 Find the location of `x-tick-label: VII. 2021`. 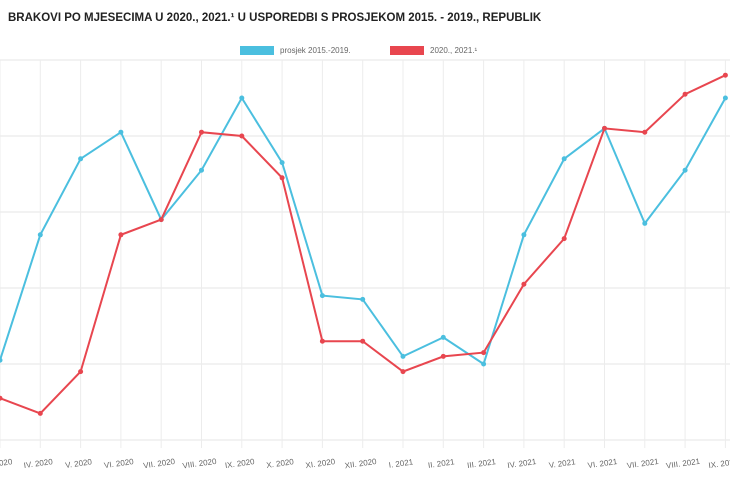

x-tick-label: VII. 2021 is located at coordinates (643, 463).